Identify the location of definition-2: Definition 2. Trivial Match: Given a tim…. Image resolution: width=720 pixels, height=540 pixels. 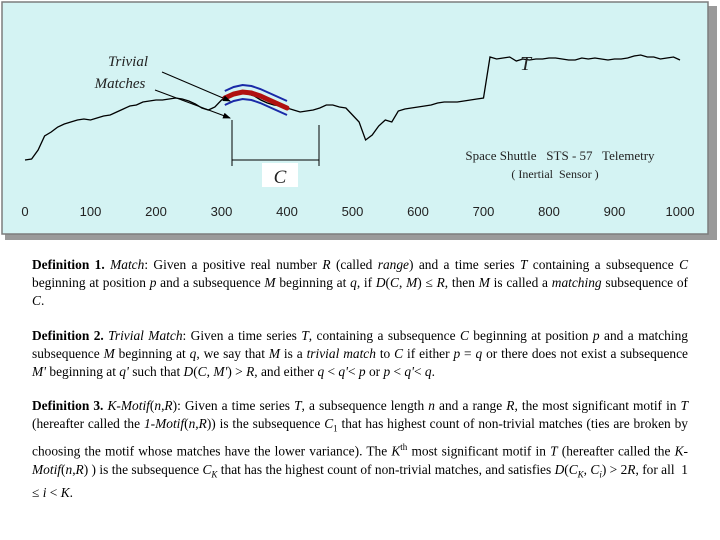
(360, 353).